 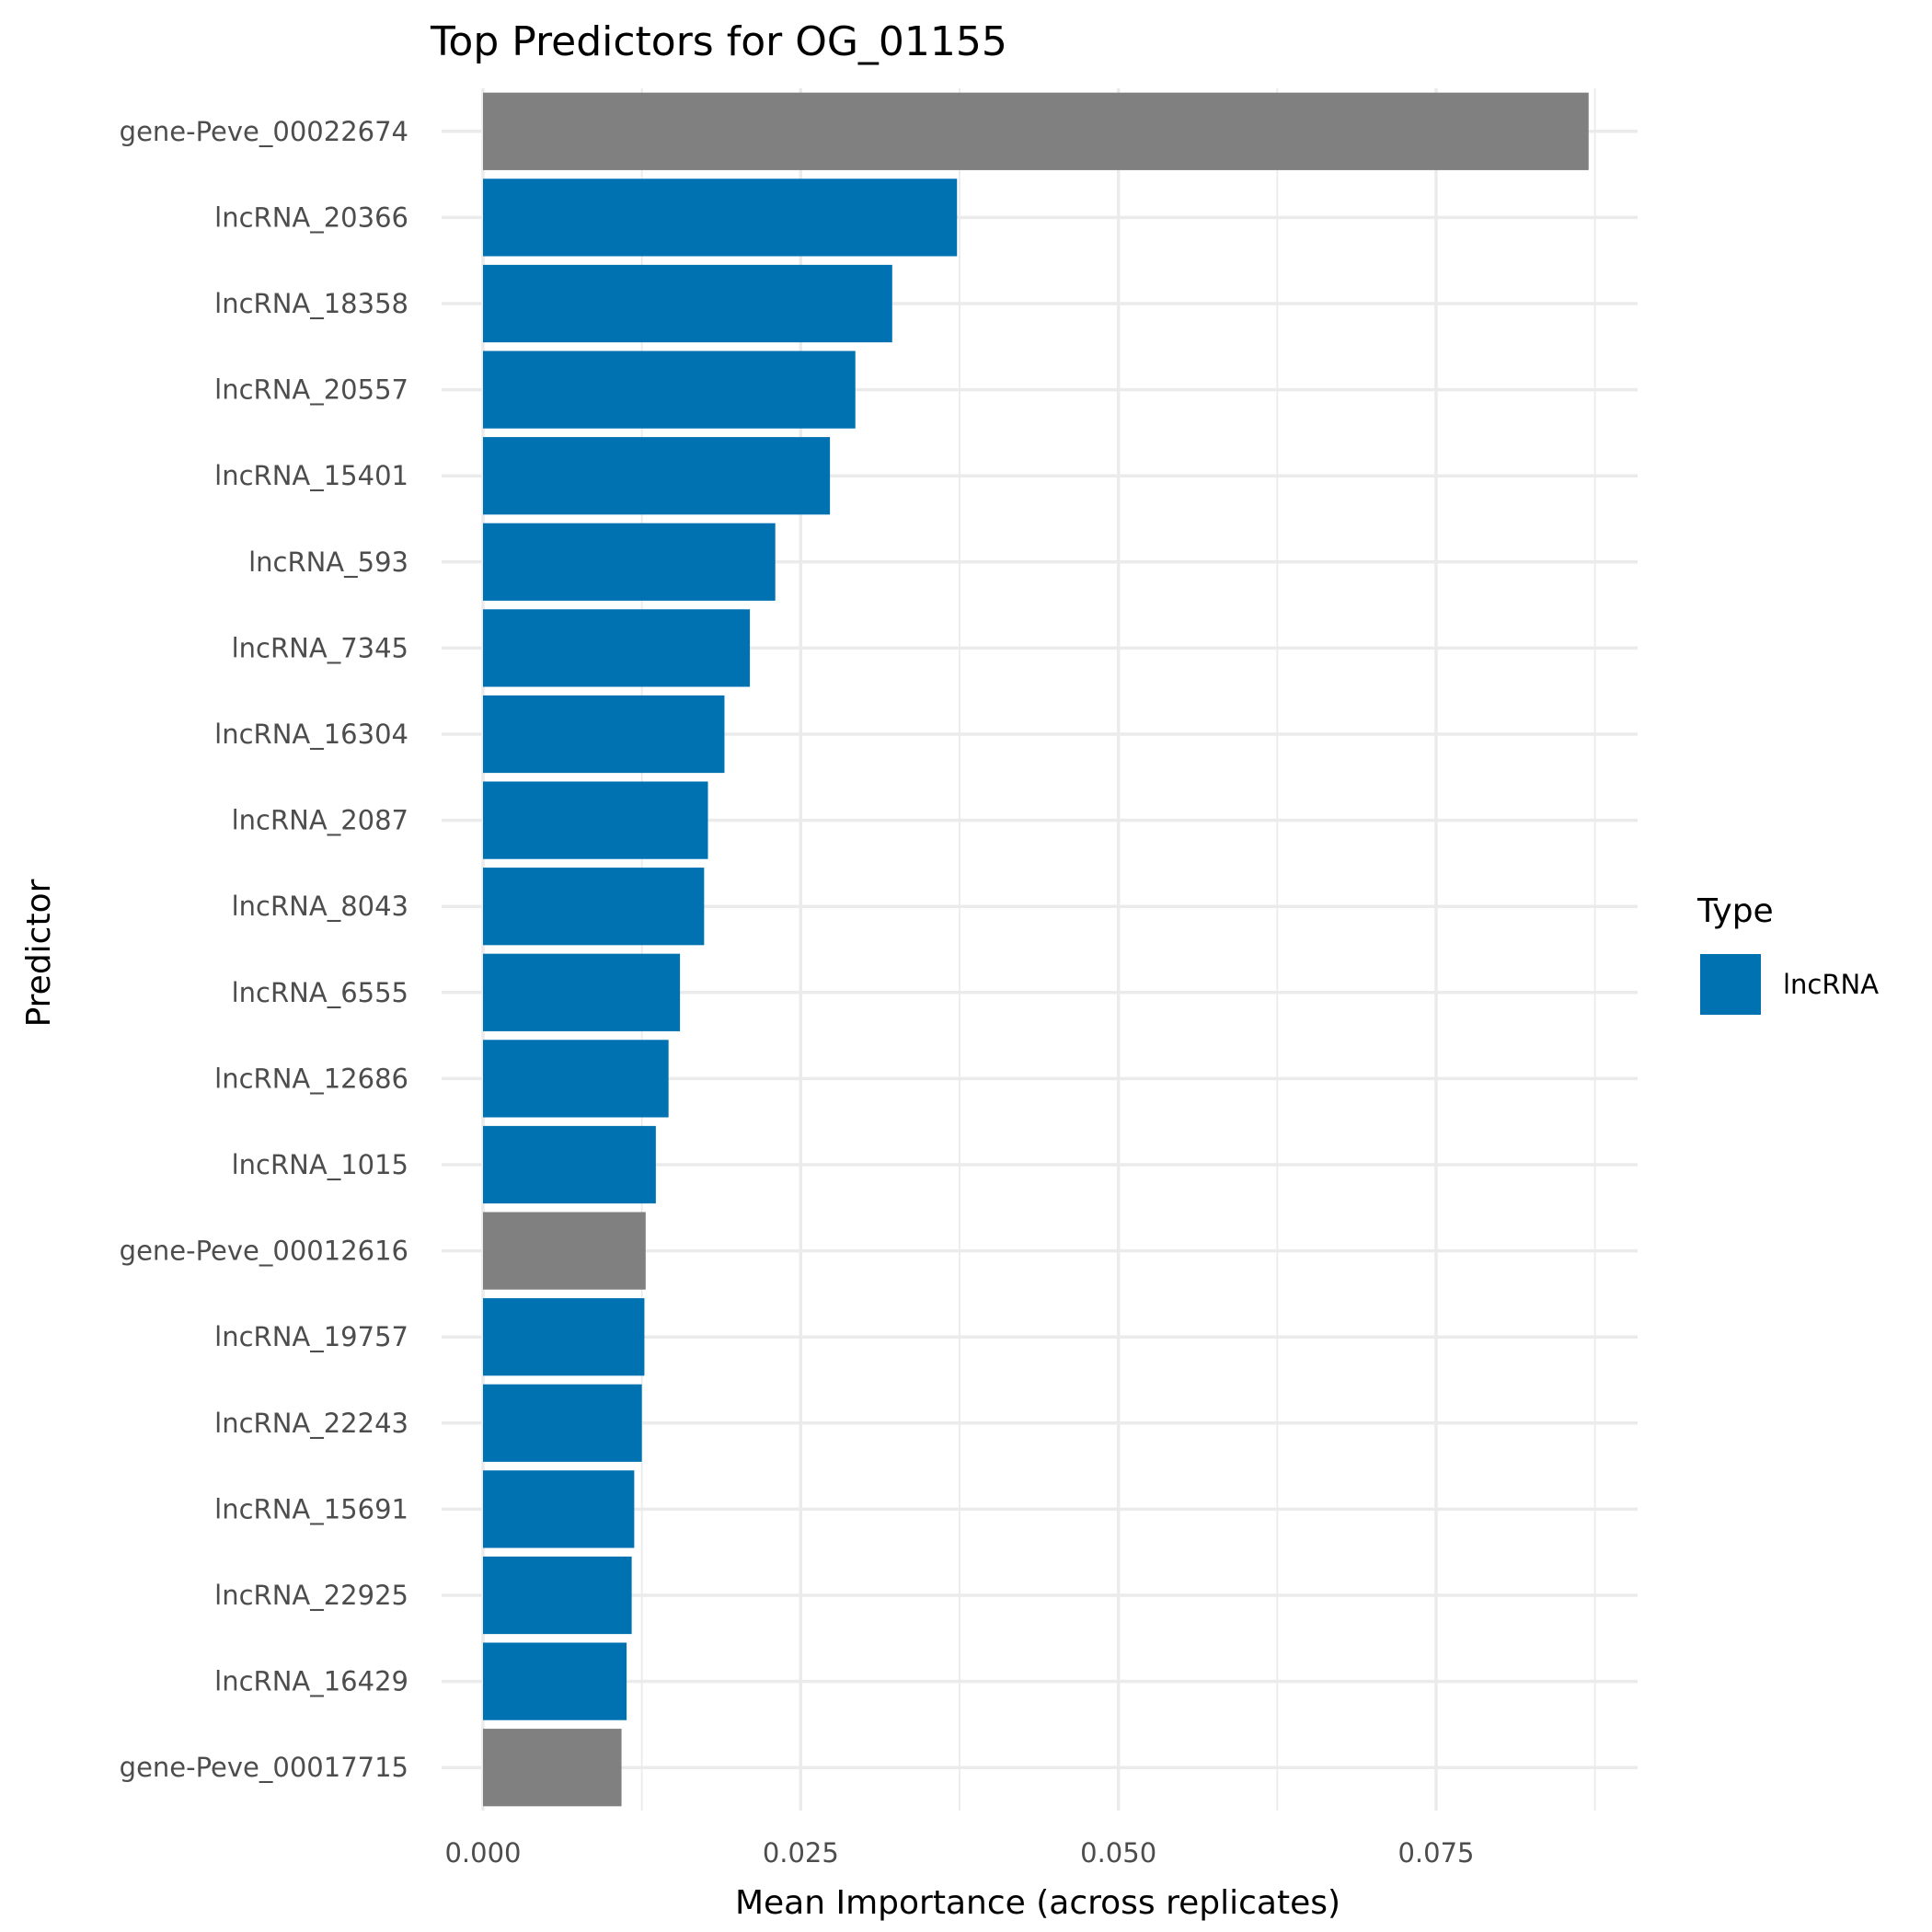 I want to click on y-tick-label: lncRNA_22243, so click(x=311, y=1423).